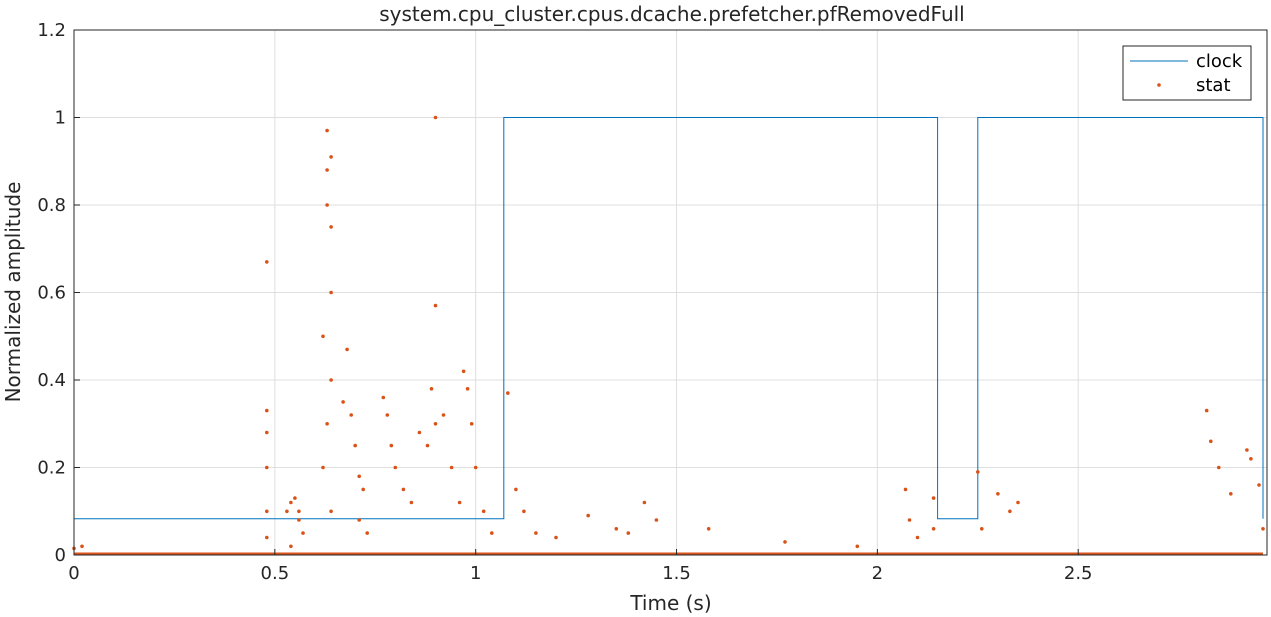 The width and height of the screenshot is (1271, 617). I want to click on legend: clock stat, so click(1187, 73).